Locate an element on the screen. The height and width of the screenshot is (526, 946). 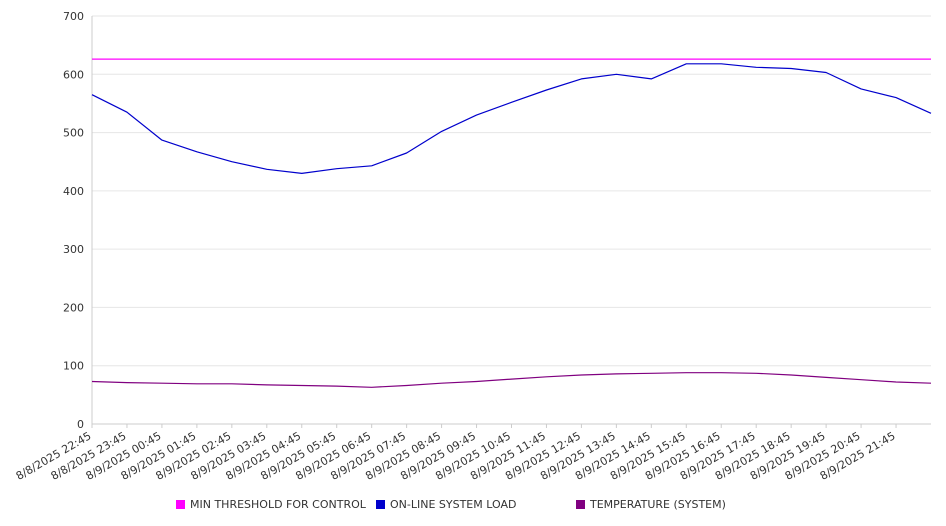
legend-swatch-system-load is located at coordinates (380, 504).